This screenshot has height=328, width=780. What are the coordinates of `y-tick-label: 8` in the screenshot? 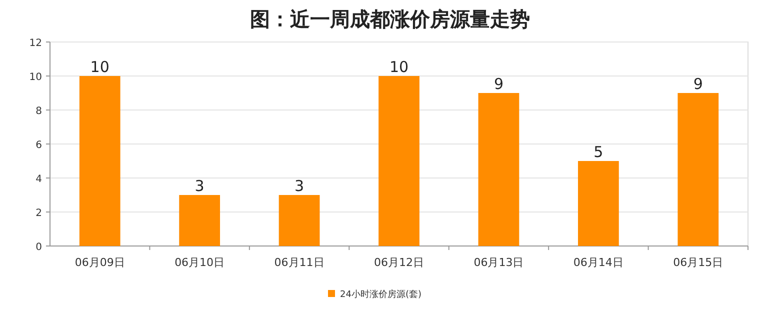 It's located at (39, 111).